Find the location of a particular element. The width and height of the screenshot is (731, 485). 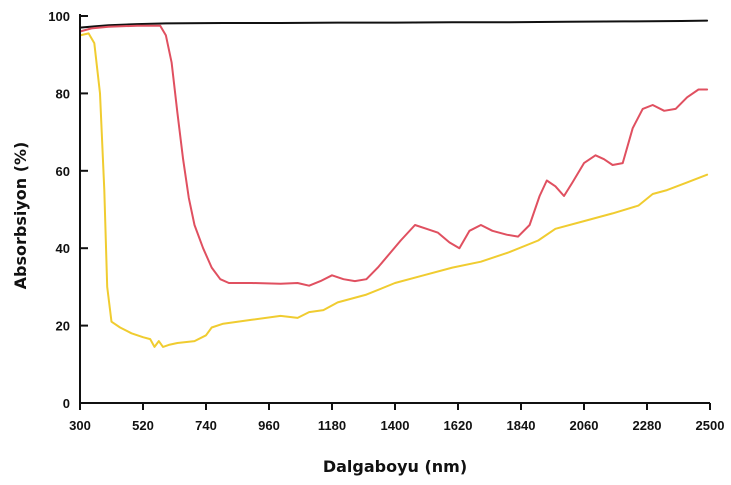

black-series-line is located at coordinates (394, 24).